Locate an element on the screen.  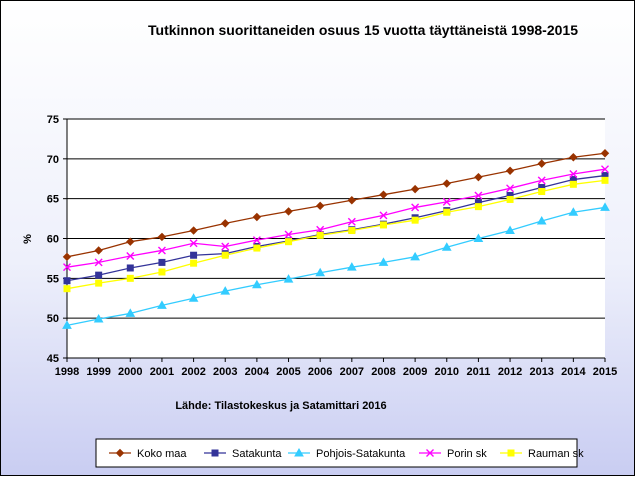
legend-label: Porin sk is located at coordinates (467, 454).